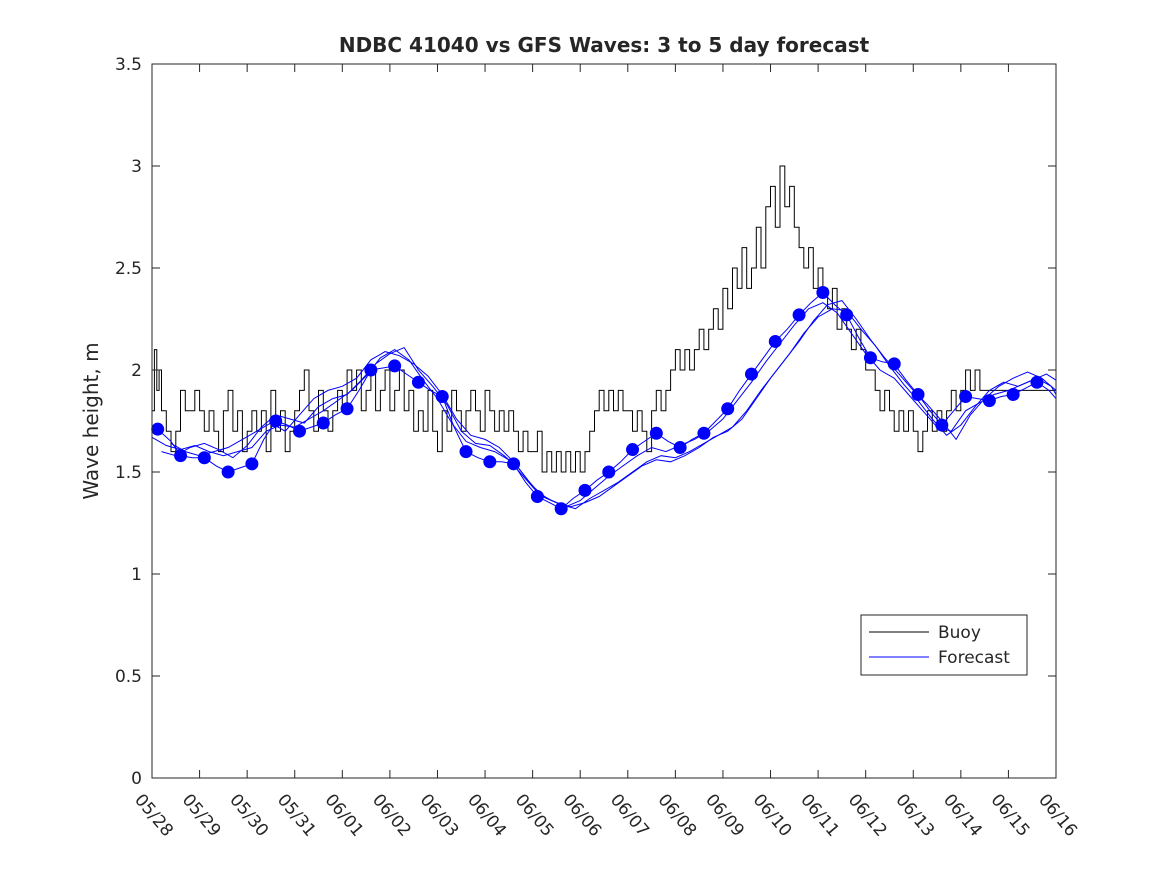 The image size is (1167, 875). Describe the element at coordinates (136, 167) in the screenshot. I see `y-tick-label: 3` at that location.